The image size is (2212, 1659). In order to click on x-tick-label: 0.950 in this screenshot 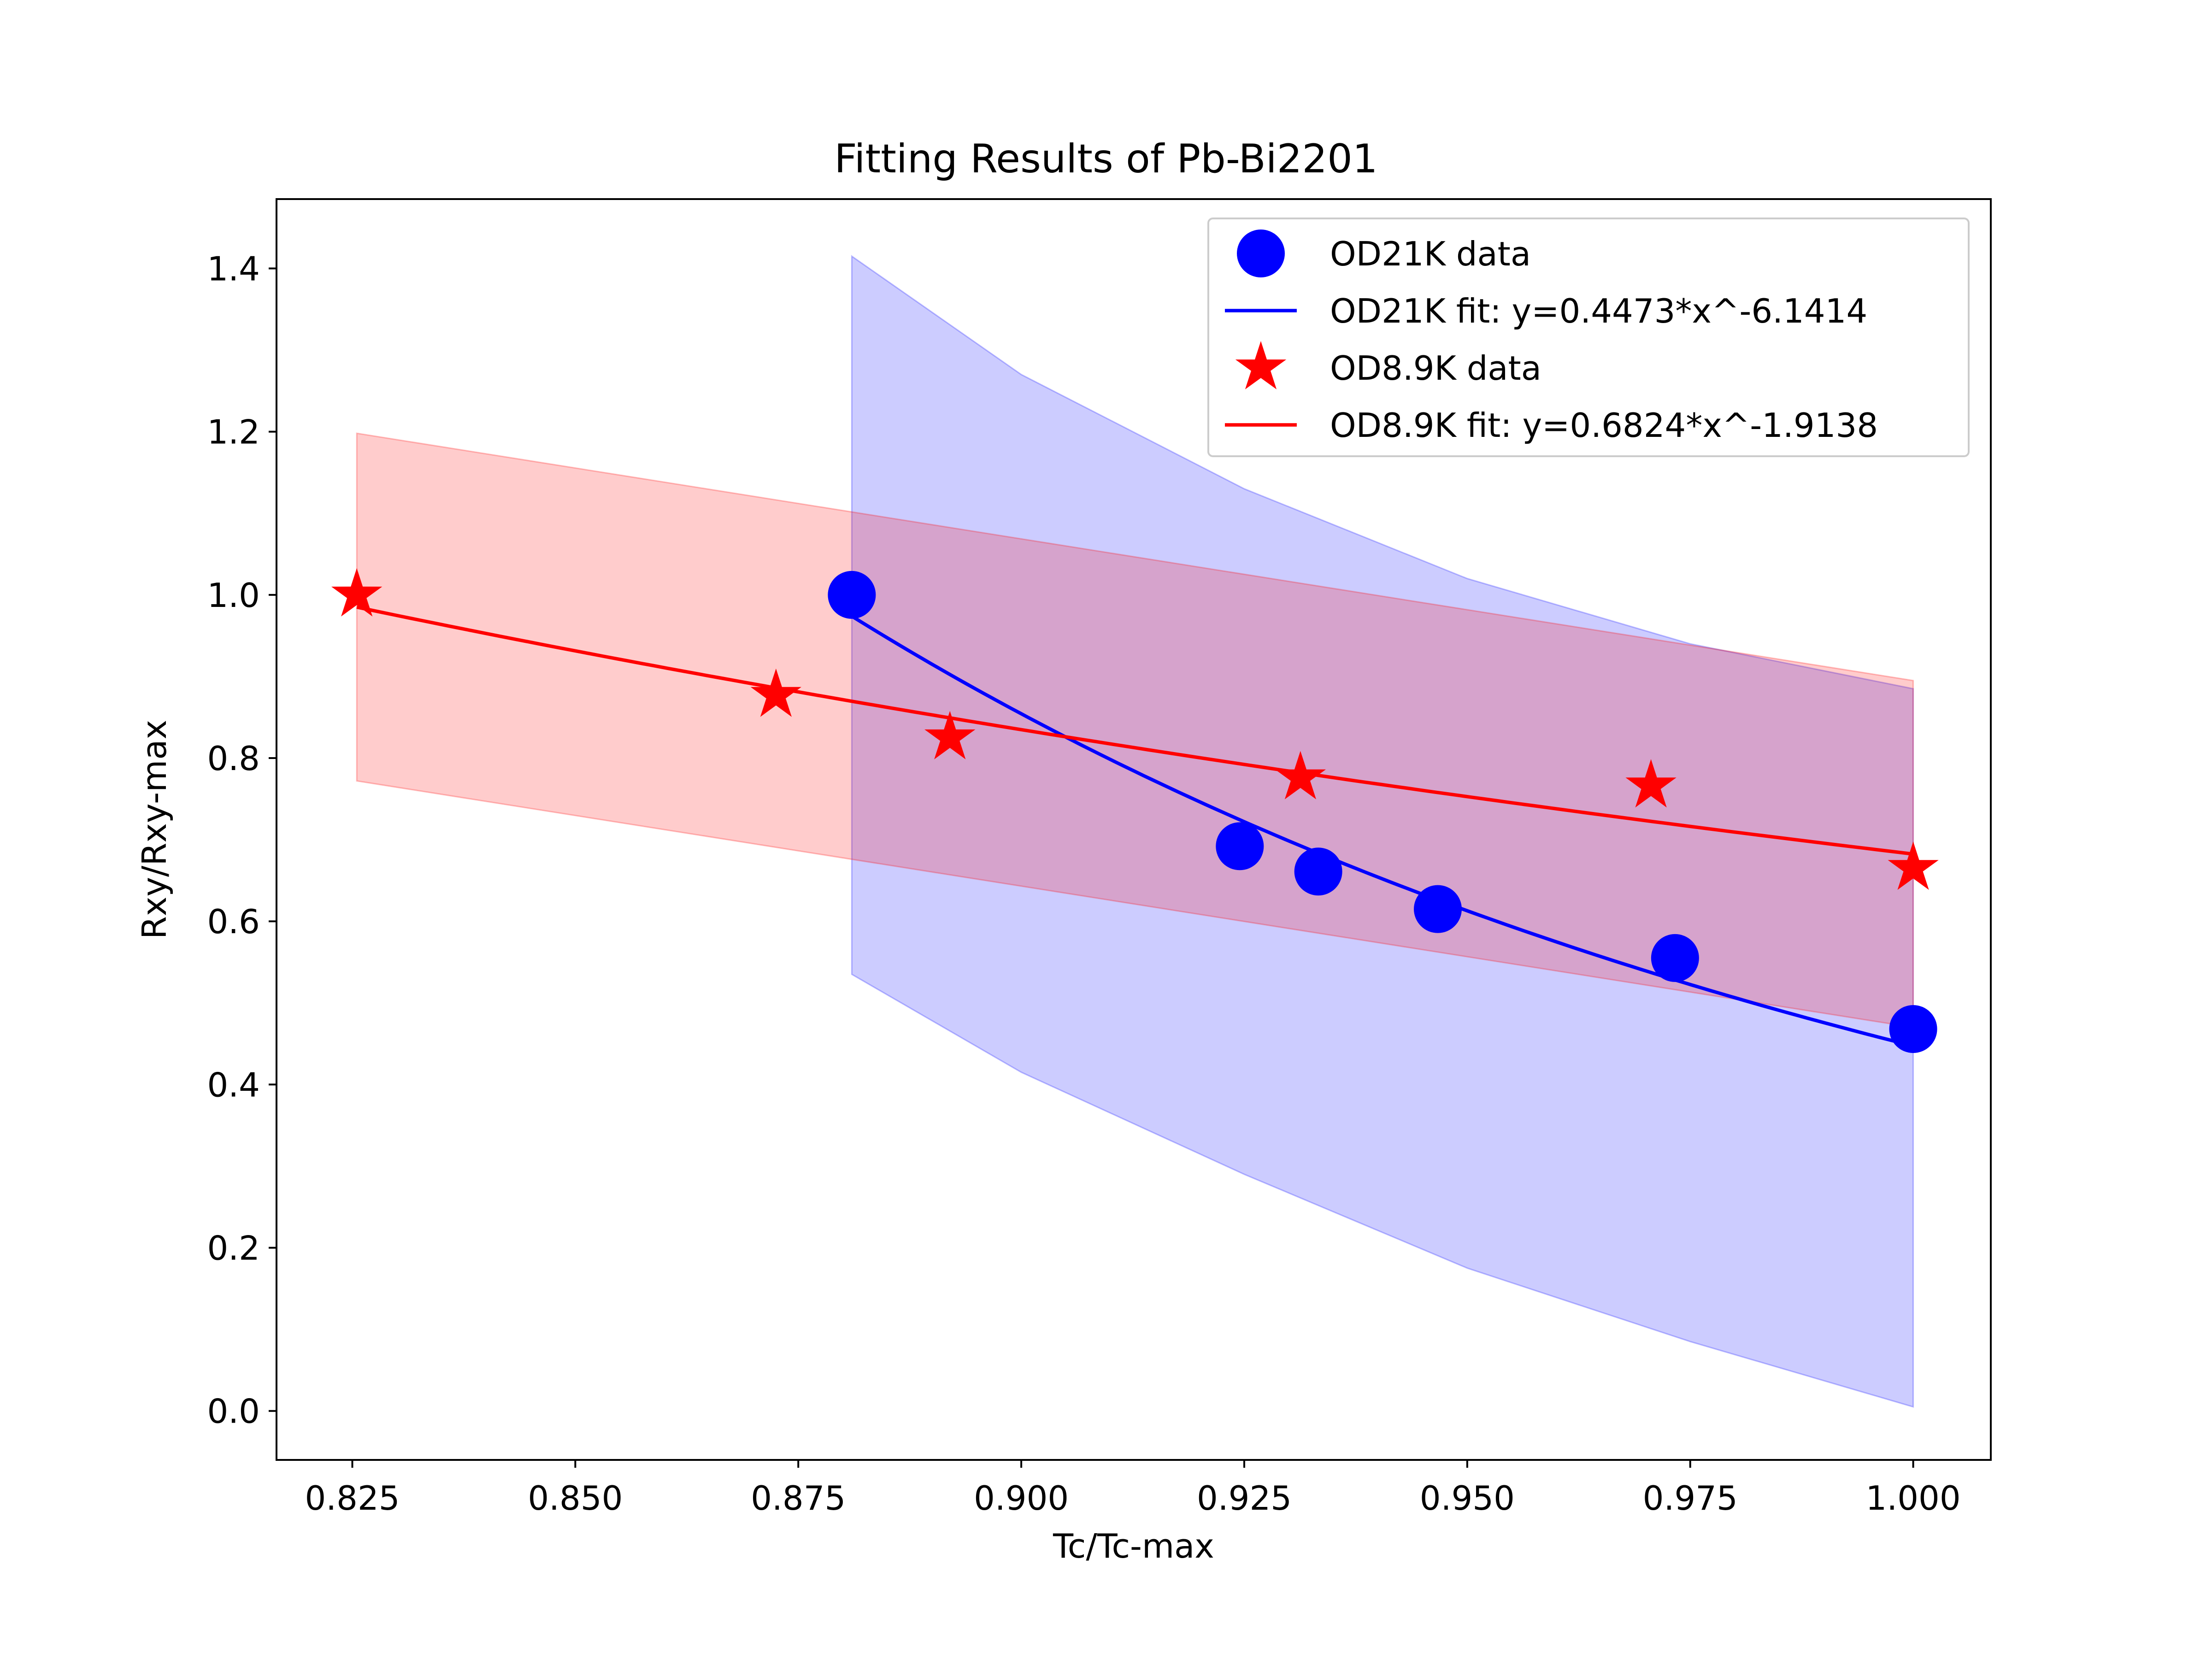, I will do `click(1467, 1498)`.